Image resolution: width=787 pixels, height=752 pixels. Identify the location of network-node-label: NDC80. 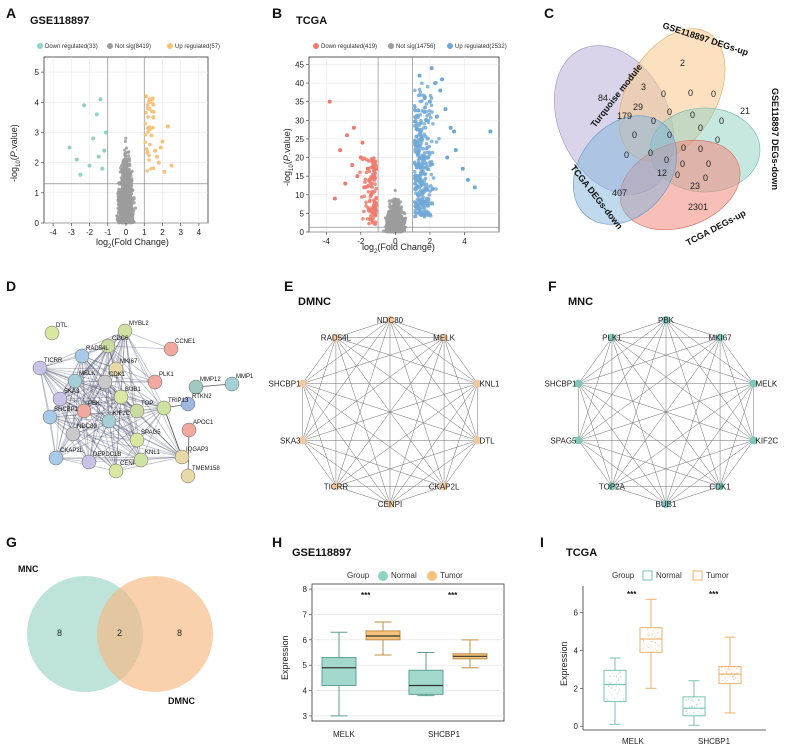
(390, 320).